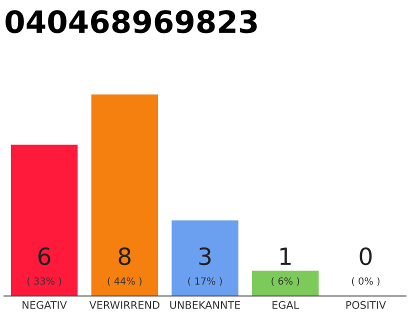  I want to click on annotation: ( 17% ), so click(205, 281).